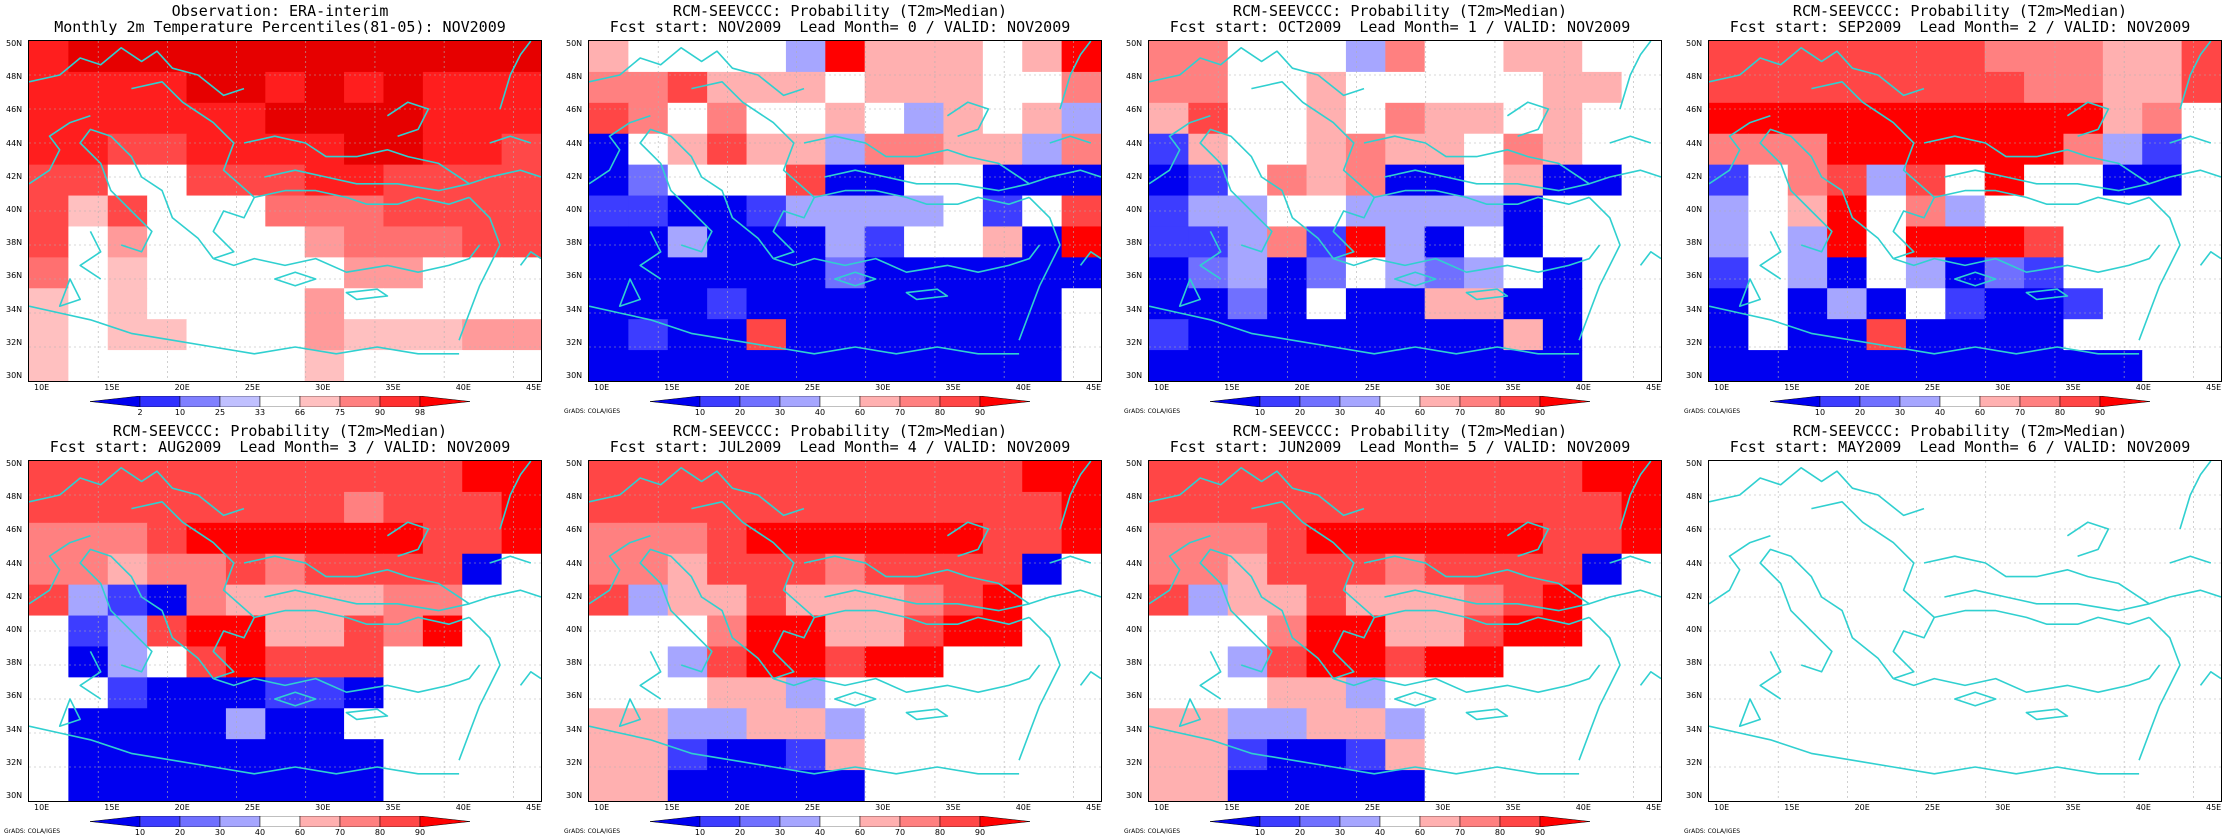  I want to click on lat-tick-label: 40N, so click(14, 629).